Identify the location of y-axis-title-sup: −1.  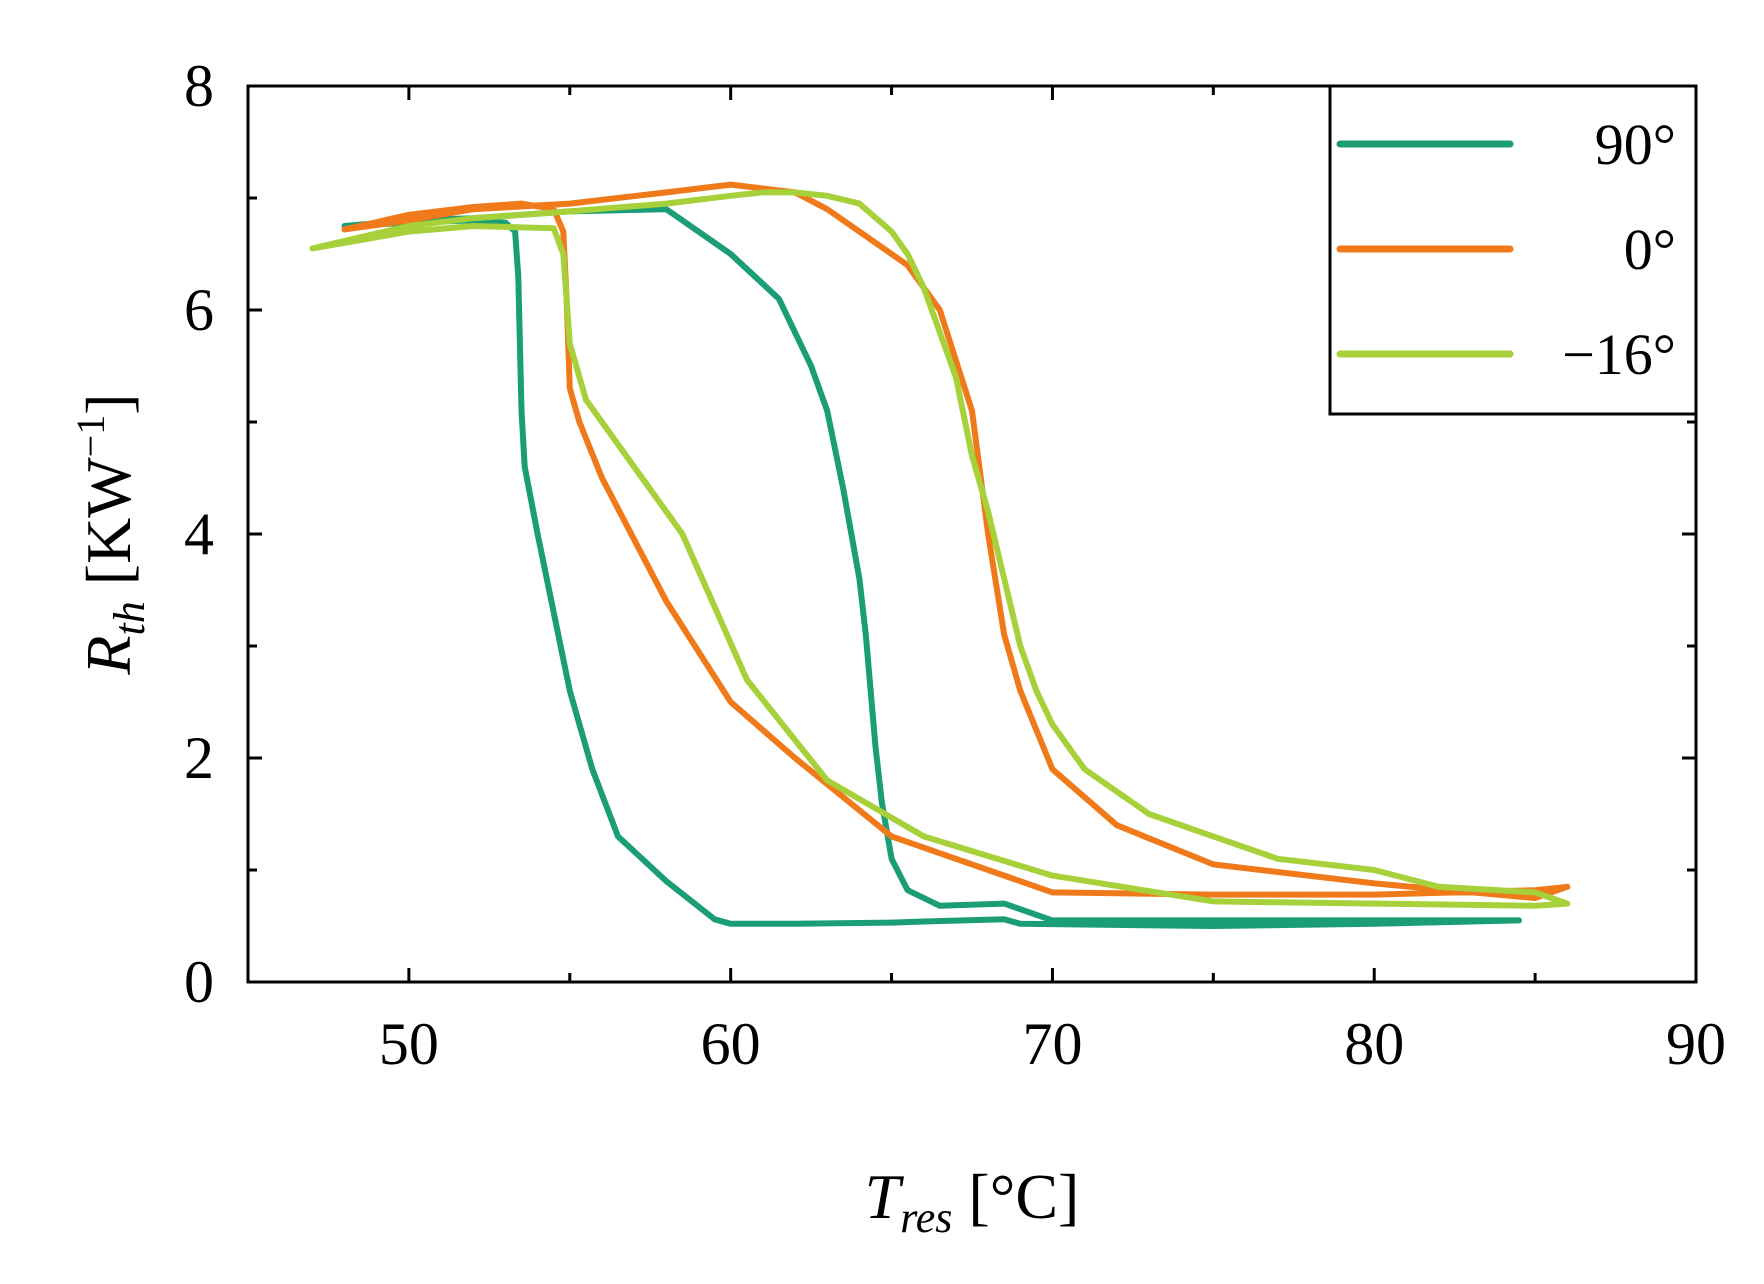
(90, 436).